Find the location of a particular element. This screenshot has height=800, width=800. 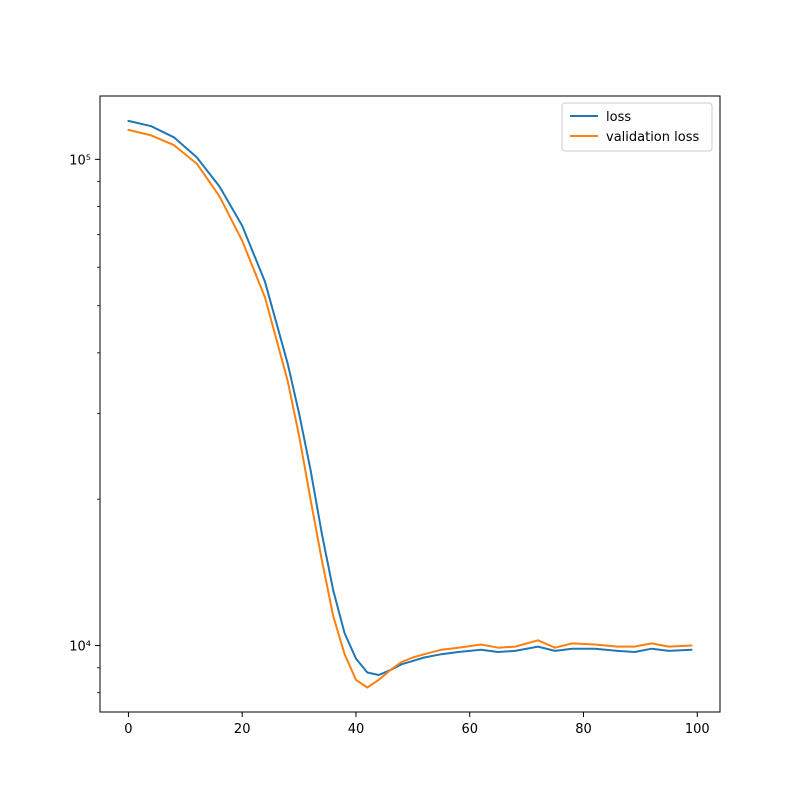

x-tick-label: 20 is located at coordinates (242, 729).